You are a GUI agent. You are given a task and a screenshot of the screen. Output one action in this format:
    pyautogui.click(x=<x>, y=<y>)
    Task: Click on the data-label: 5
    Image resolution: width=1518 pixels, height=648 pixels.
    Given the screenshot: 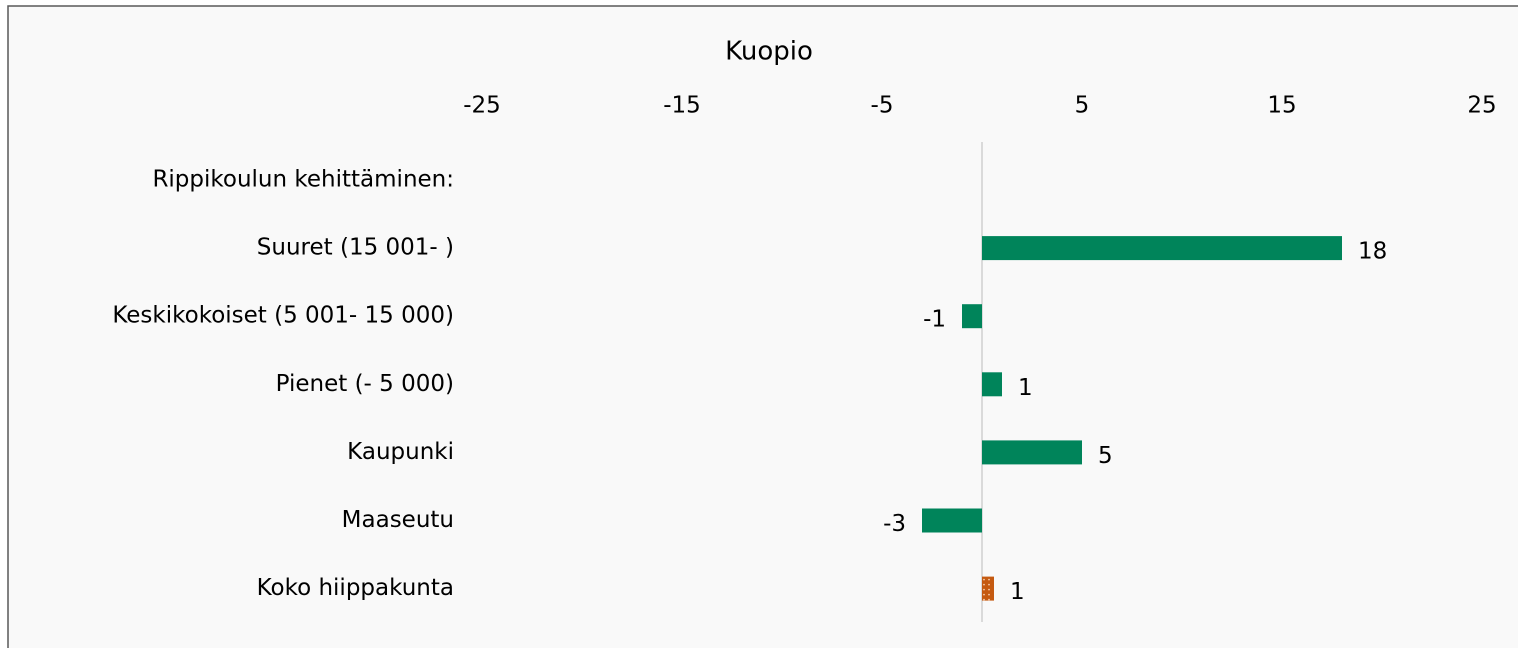 What is the action you would take?
    pyautogui.click(x=1105, y=456)
    